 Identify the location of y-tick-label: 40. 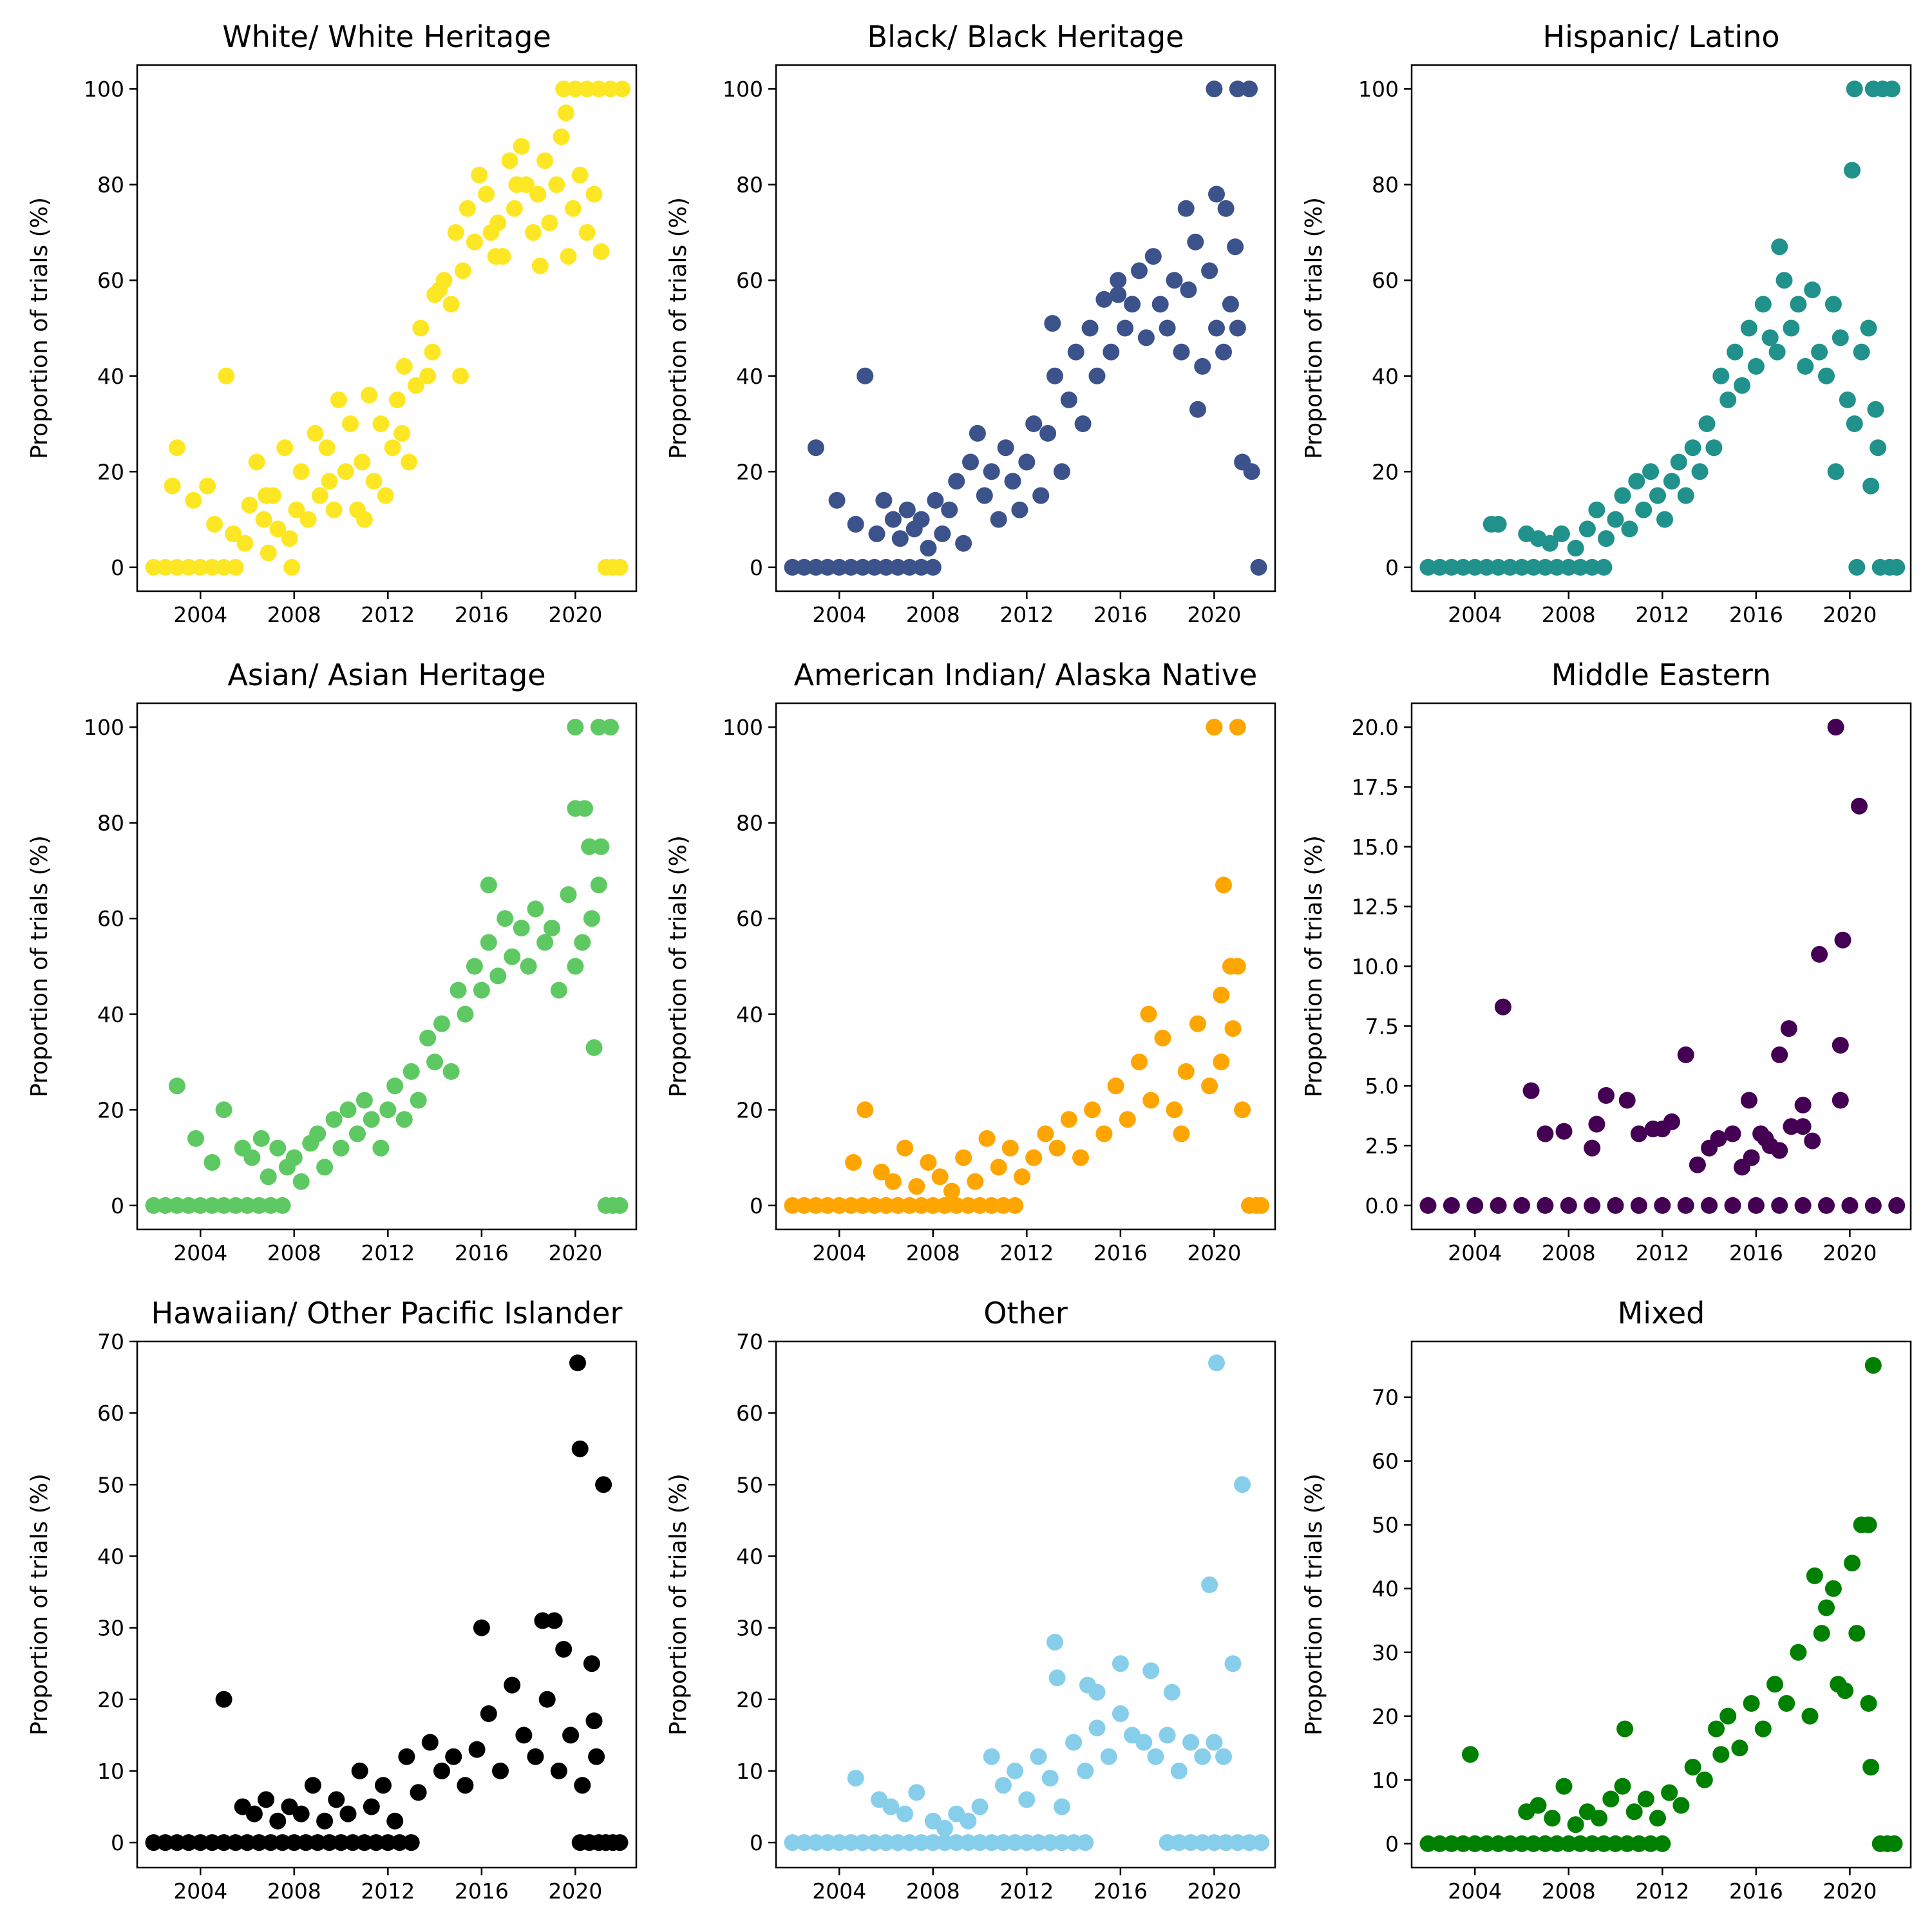
(1385, 377).